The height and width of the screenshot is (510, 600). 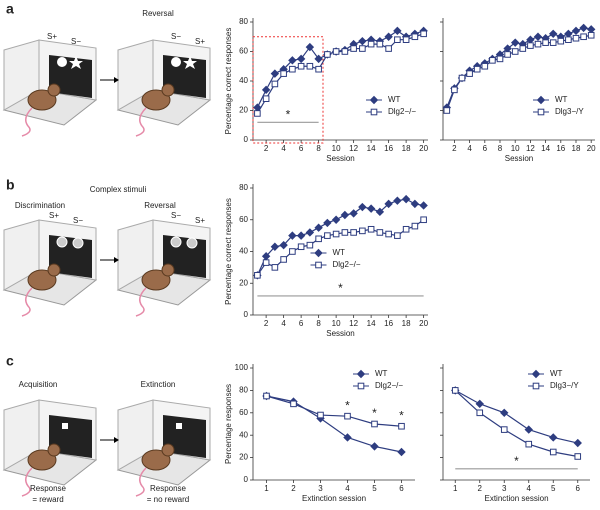 I want to click on y-axis-label: Percentage responses, so click(x=228, y=424).